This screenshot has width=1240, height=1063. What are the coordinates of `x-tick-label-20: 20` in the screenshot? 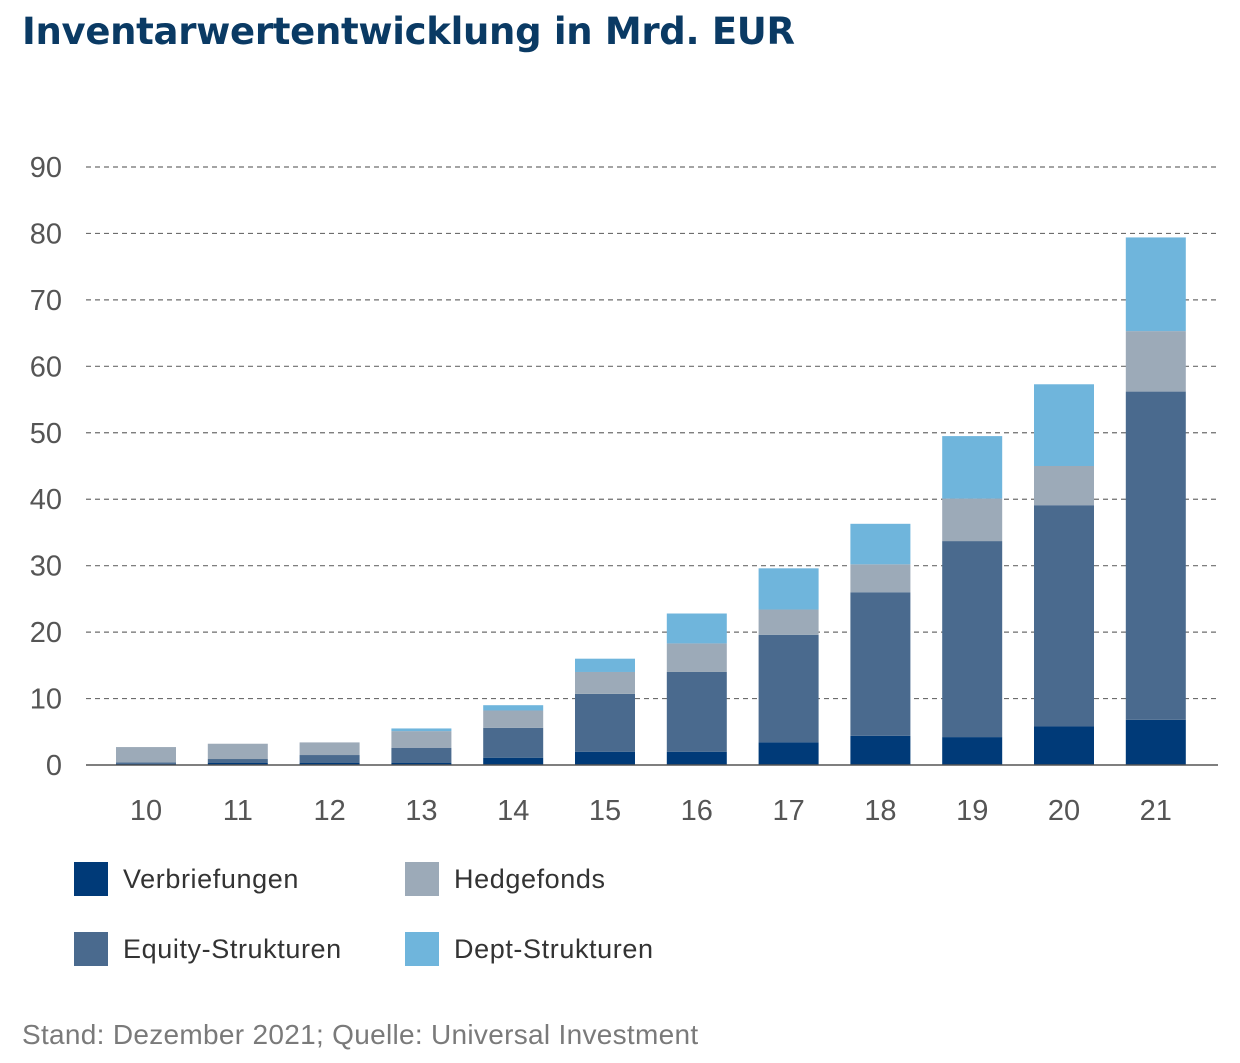 It's located at (1064, 811).